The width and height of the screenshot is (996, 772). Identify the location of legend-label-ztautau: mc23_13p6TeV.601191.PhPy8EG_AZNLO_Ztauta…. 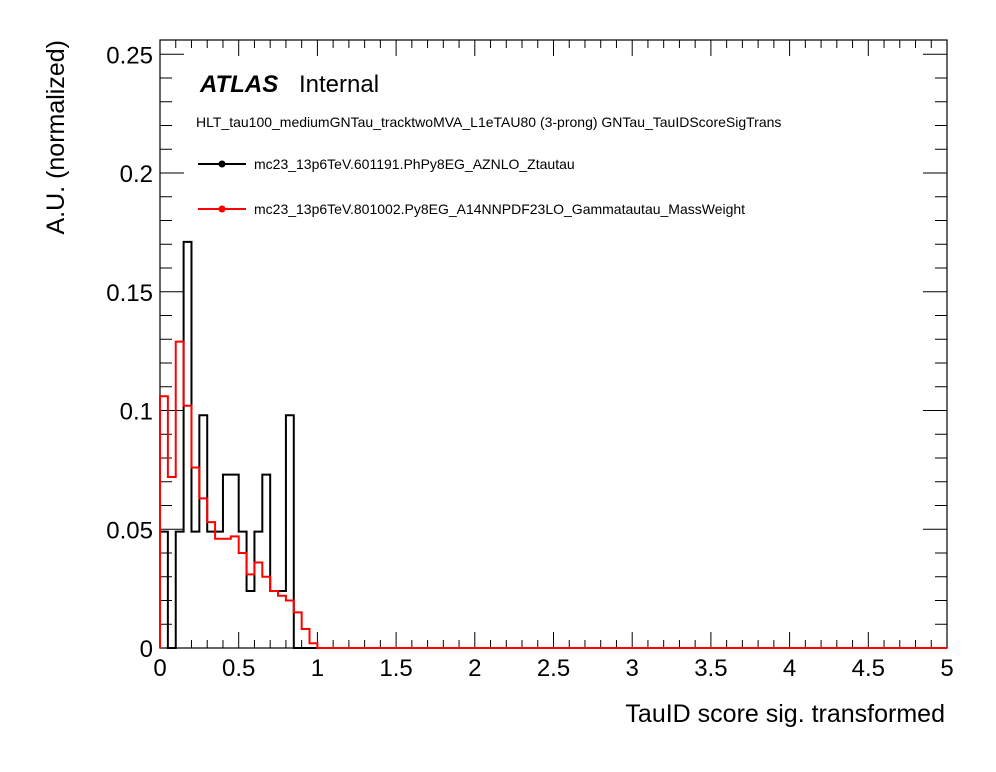
(414, 164).